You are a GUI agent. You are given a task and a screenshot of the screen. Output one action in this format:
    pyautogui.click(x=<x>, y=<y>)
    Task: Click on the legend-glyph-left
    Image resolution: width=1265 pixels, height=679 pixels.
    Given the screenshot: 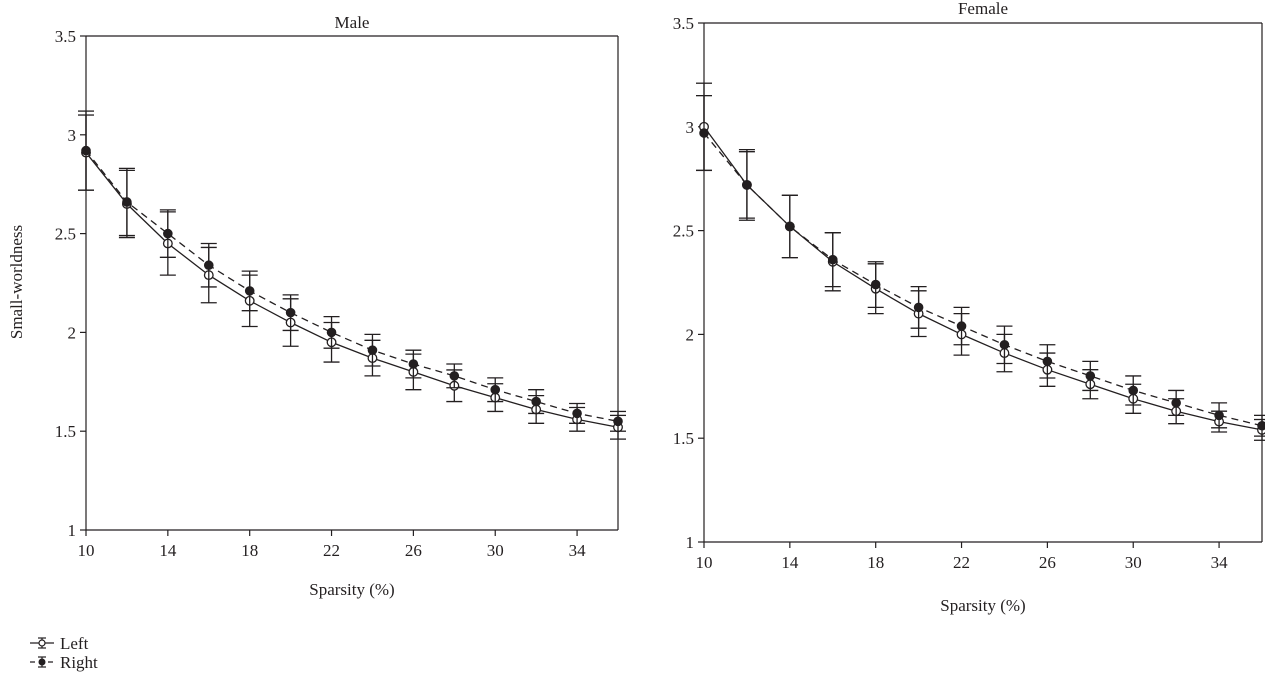 What is the action you would take?
    pyautogui.click(x=42, y=643)
    